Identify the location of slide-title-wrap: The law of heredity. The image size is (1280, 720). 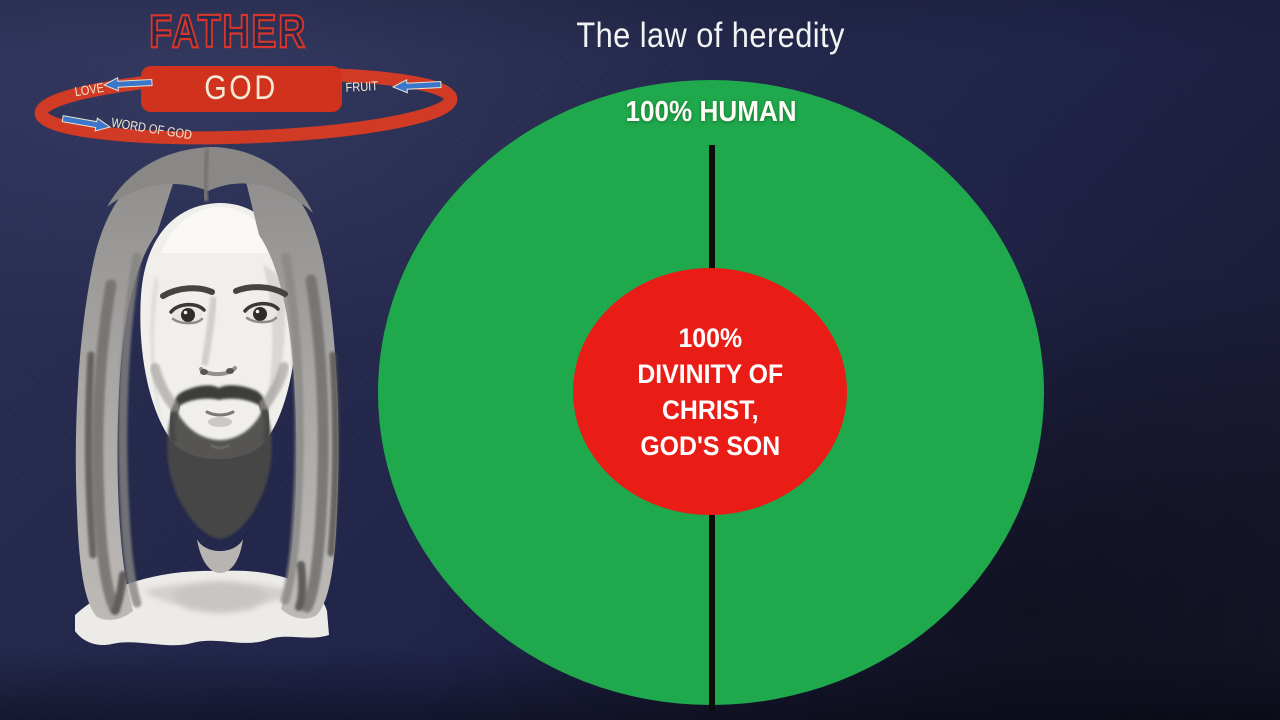
(711, 36).